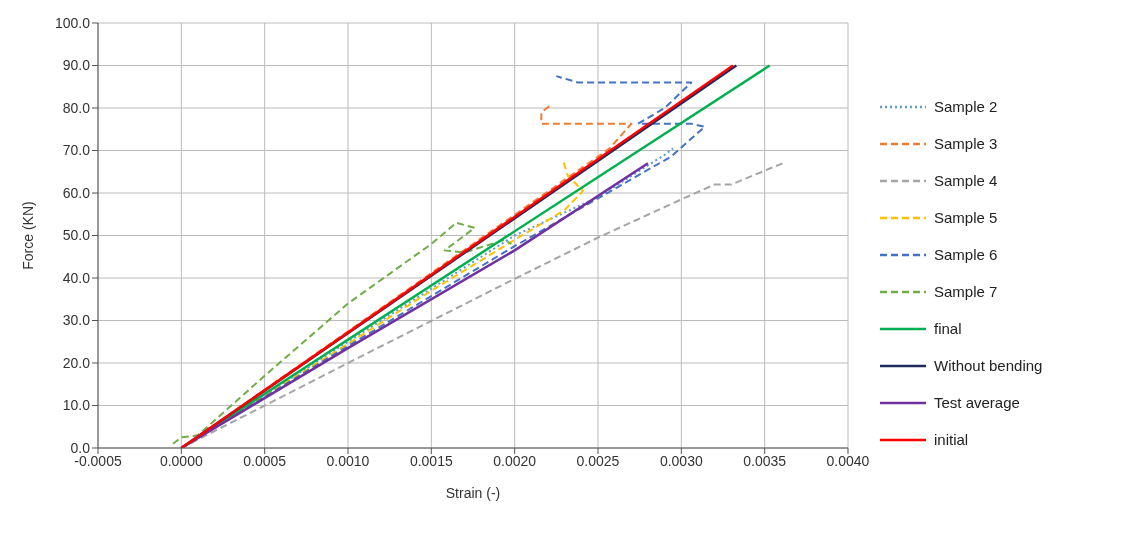  What do you see at coordinates (977, 402) in the screenshot?
I see `legend-label: Test average` at bounding box center [977, 402].